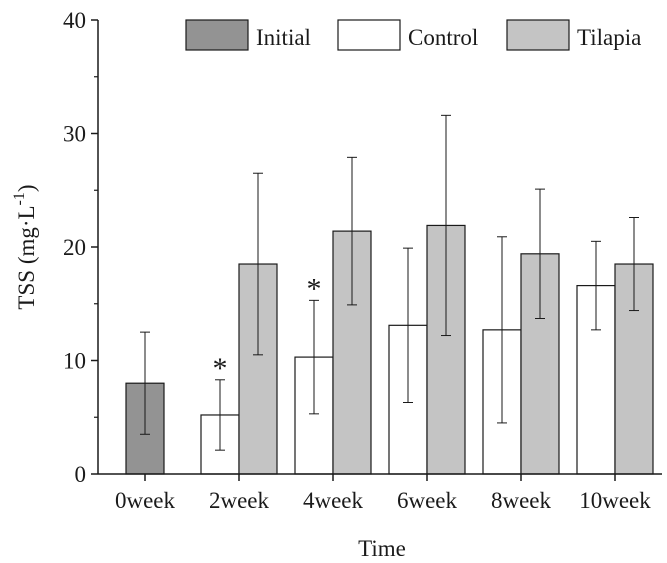  What do you see at coordinates (521, 500) in the screenshot?
I see `x-tick-label: 8week` at bounding box center [521, 500].